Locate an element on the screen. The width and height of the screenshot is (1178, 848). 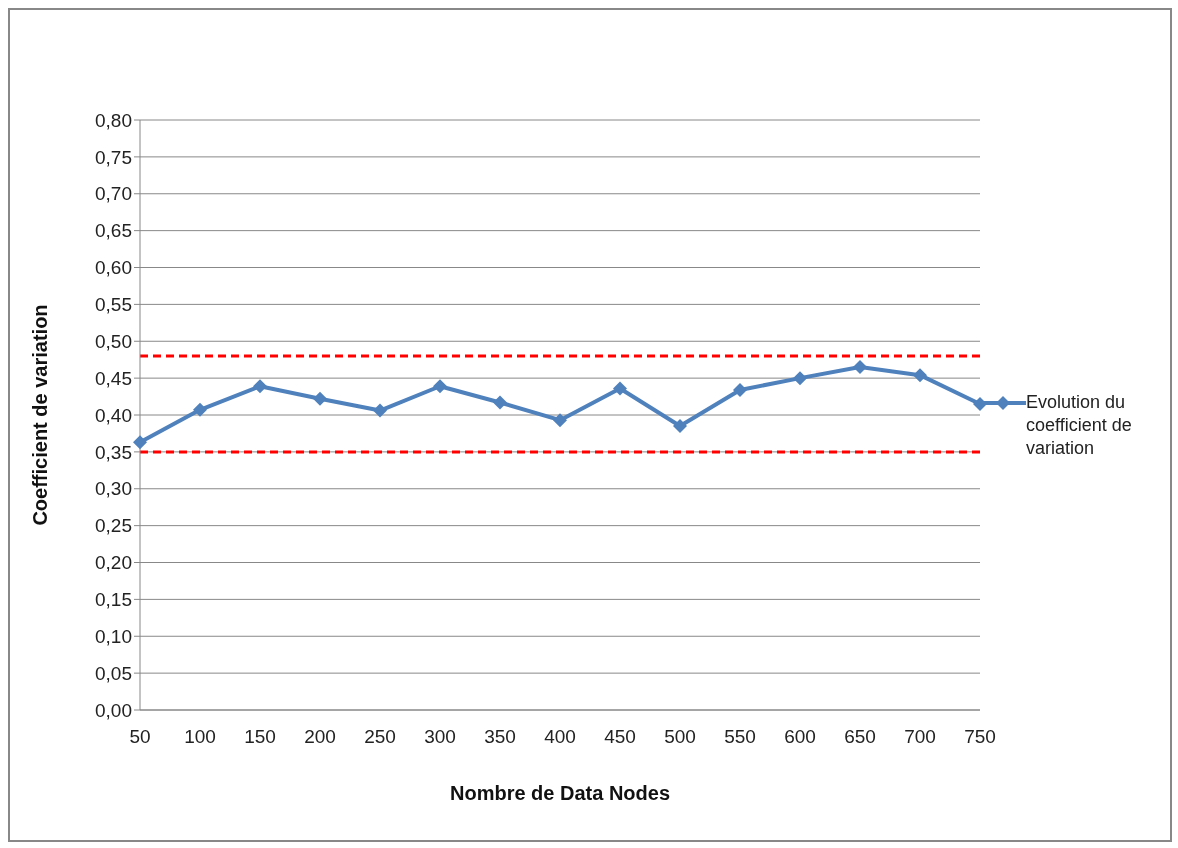
y-tick-label: 0,75 is located at coordinates (113, 157).